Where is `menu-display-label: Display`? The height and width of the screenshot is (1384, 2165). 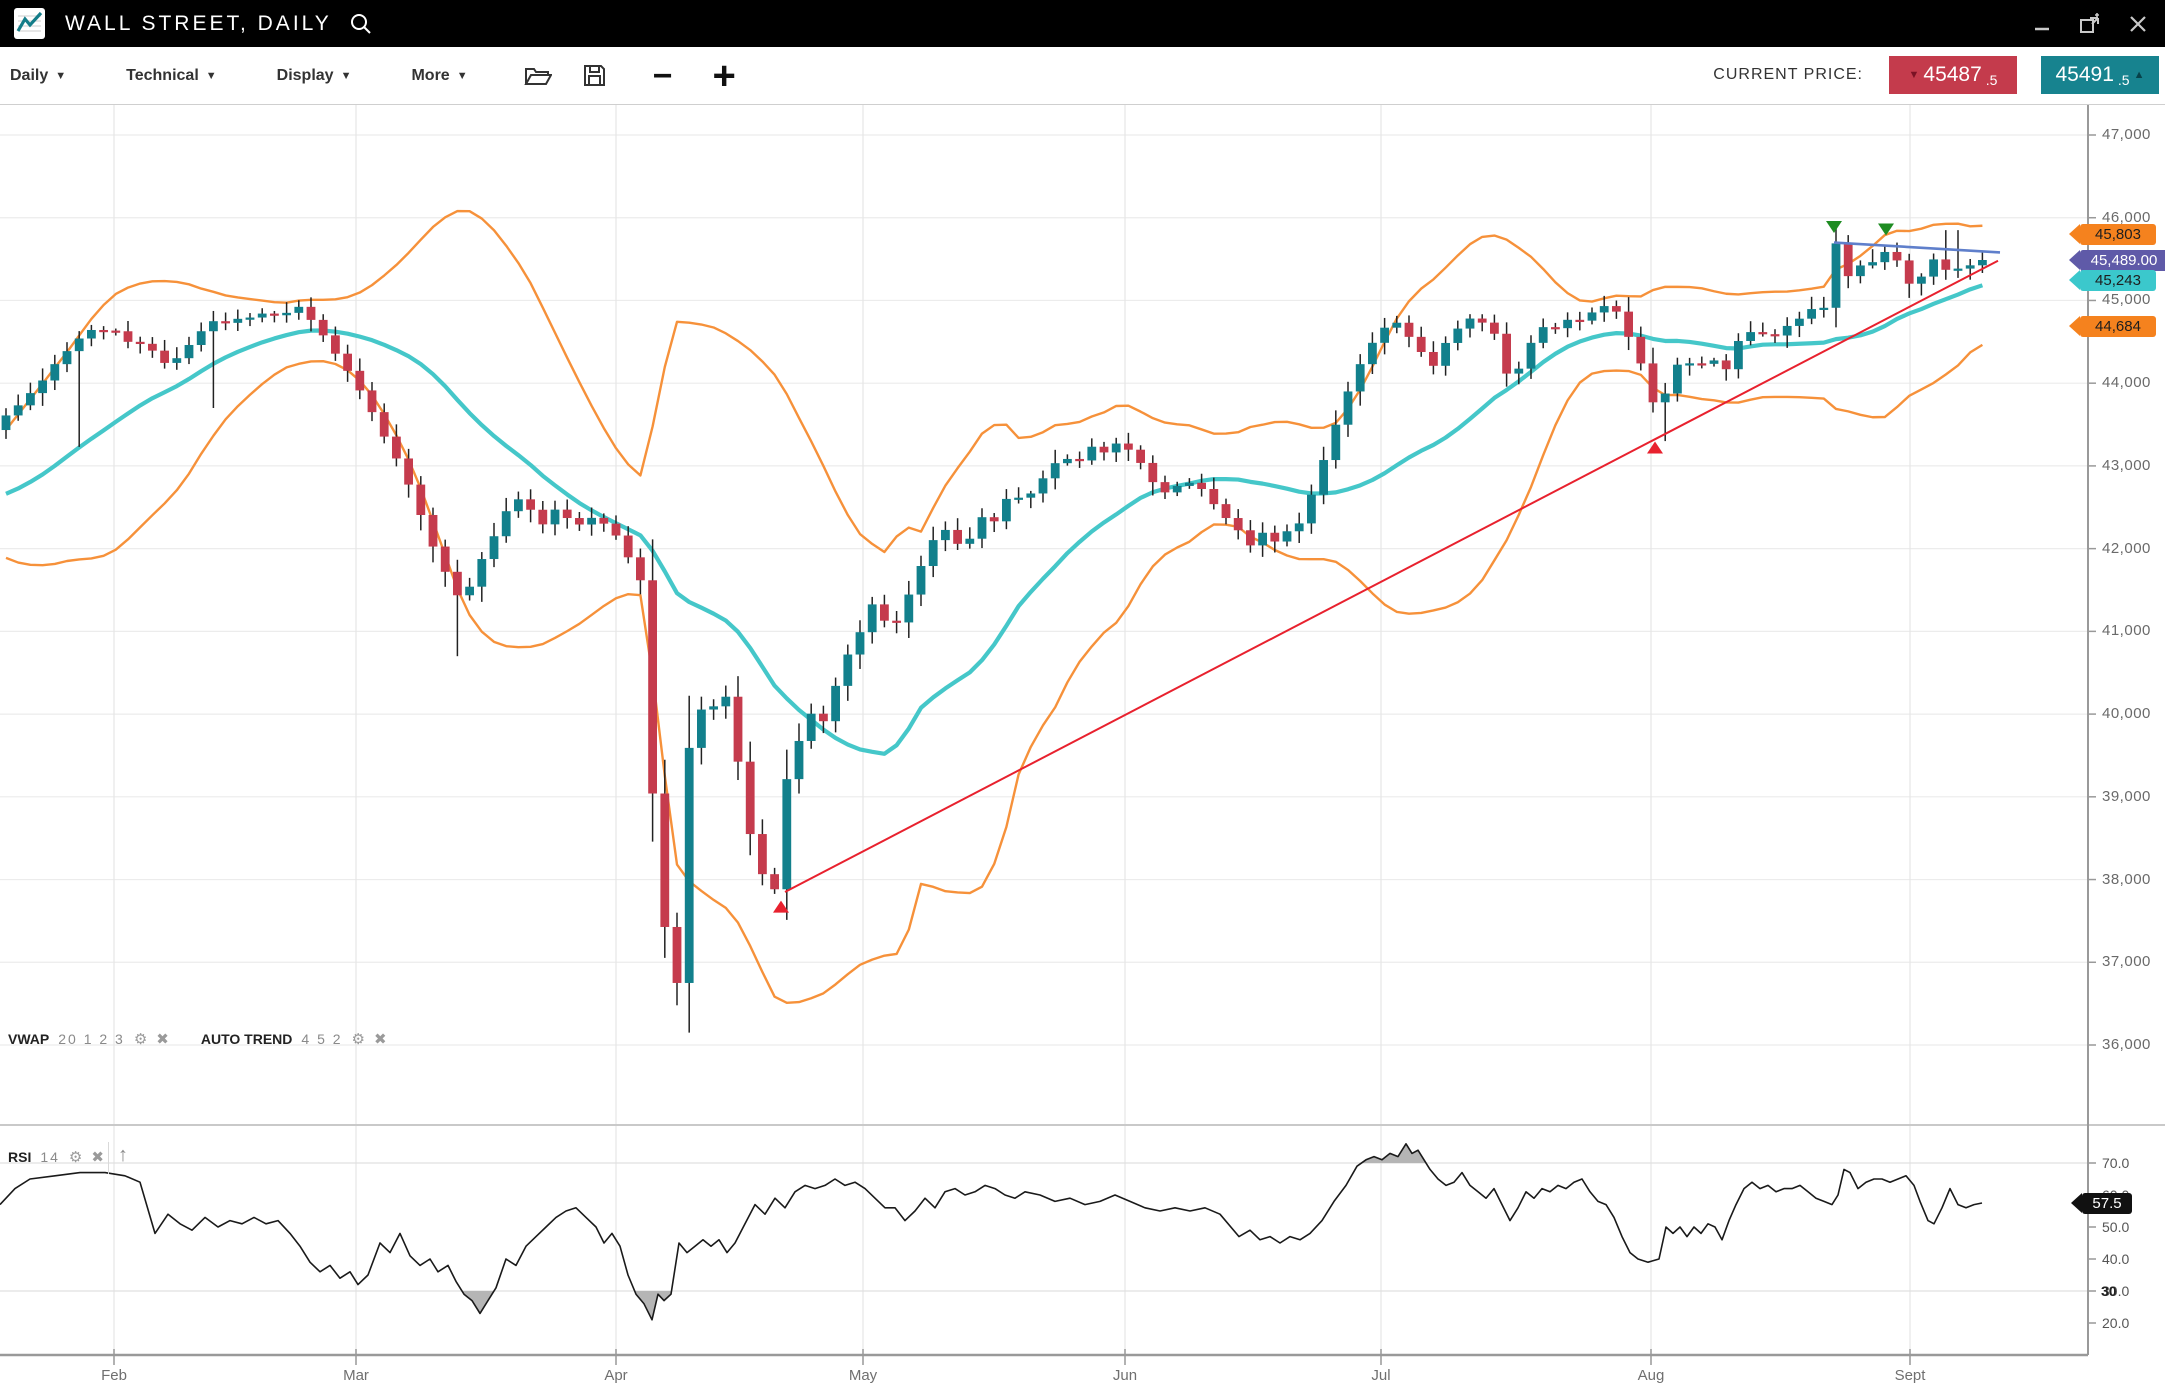
menu-display-label: Display is located at coordinates (305, 75).